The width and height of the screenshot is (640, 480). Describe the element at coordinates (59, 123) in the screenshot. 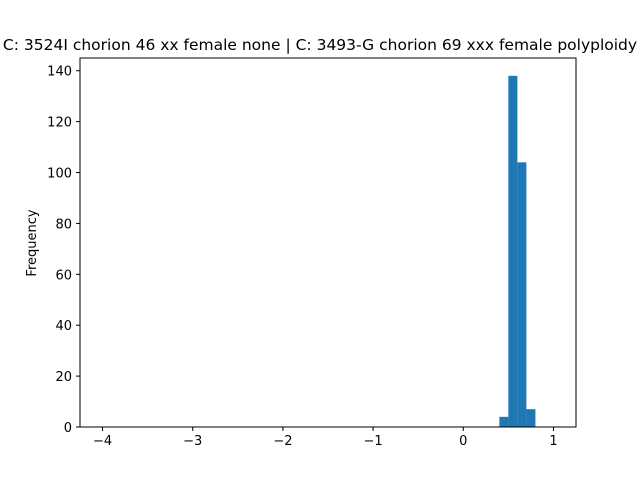

I see `y-tick-label: 120` at that location.